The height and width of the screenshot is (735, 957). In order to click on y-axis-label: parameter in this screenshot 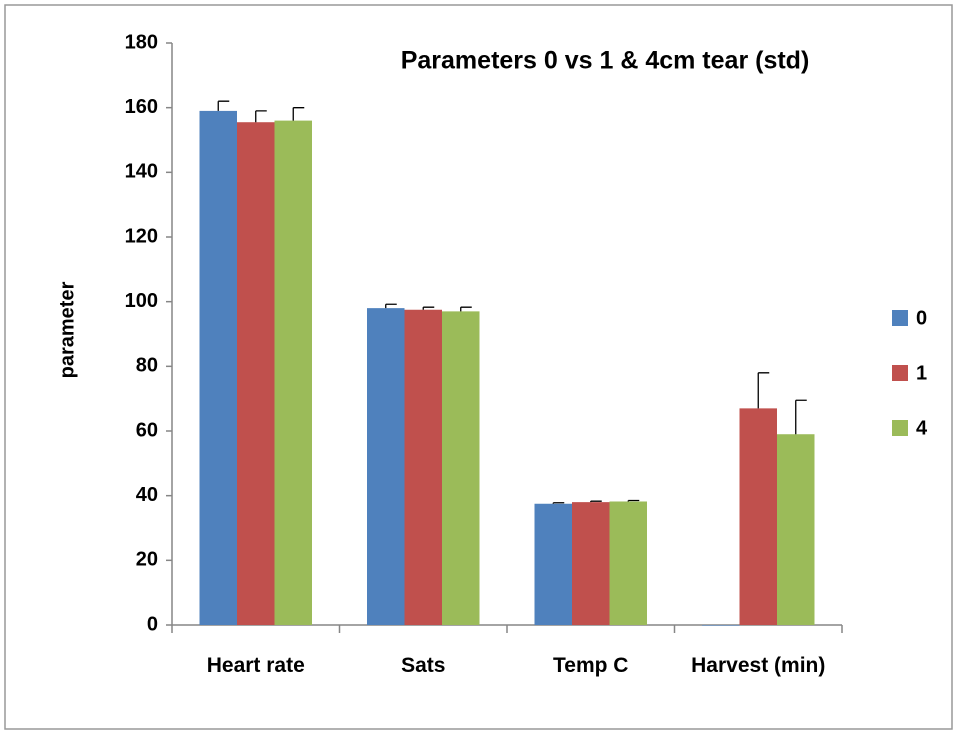, I will do `click(67, 329)`.